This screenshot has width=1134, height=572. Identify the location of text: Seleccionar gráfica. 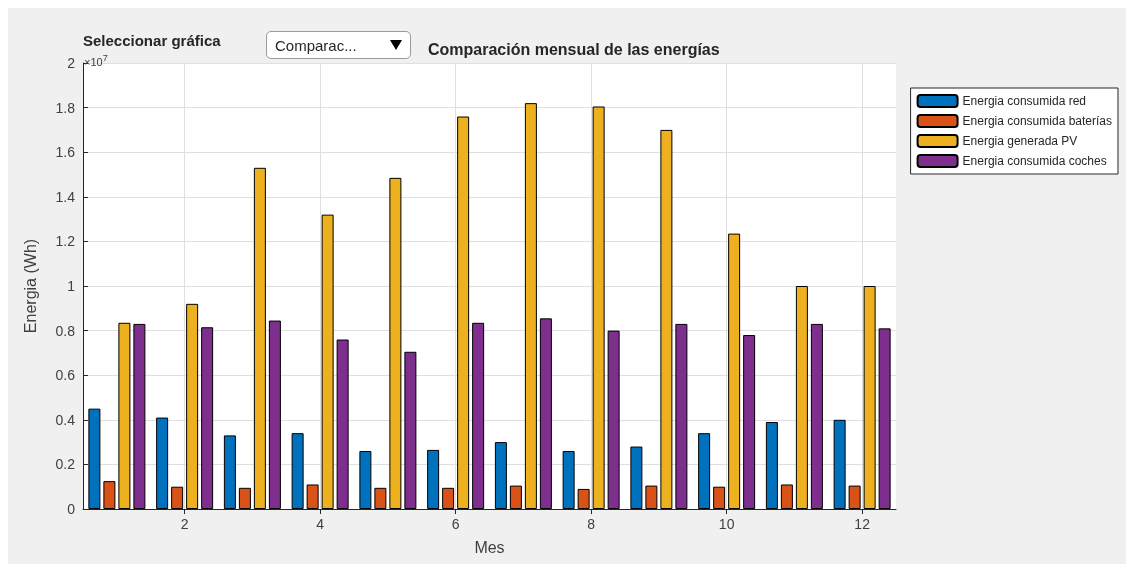
(152, 40).